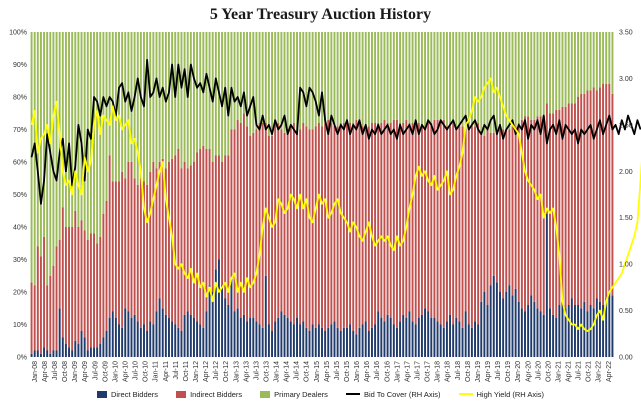  Describe the element at coordinates (337, 370) in the screenshot. I see `x-tick-label: Jul-15` at that location.